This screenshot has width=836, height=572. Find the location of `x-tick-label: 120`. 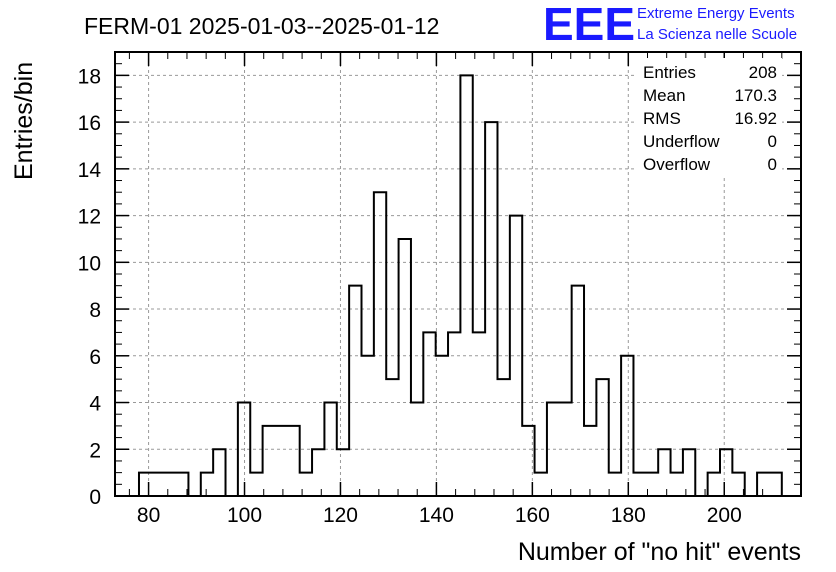

x-tick-label: 120 is located at coordinates (340, 515).